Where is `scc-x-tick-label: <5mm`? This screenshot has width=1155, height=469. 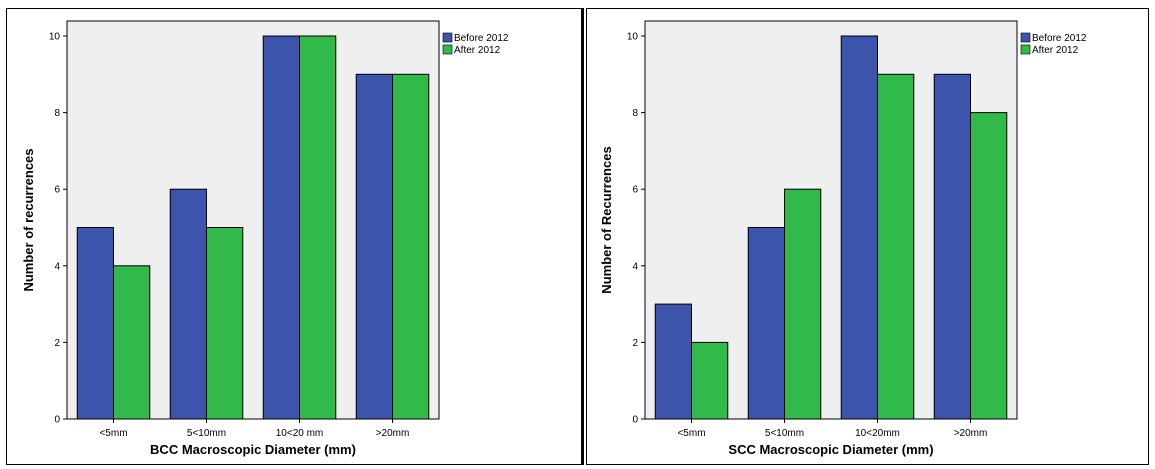
scc-x-tick-label: <5mm is located at coordinates (691, 433).